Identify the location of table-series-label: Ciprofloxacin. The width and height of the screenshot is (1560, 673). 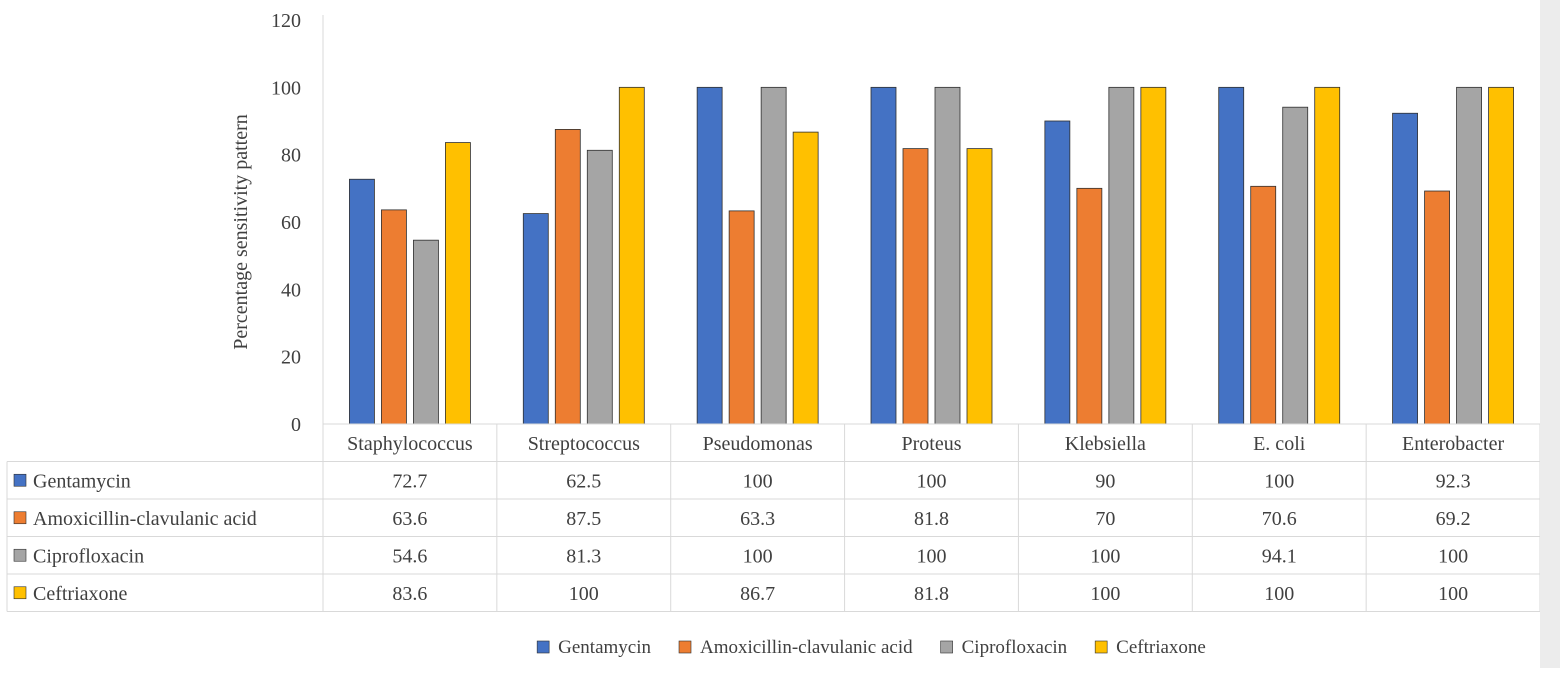
(88, 556).